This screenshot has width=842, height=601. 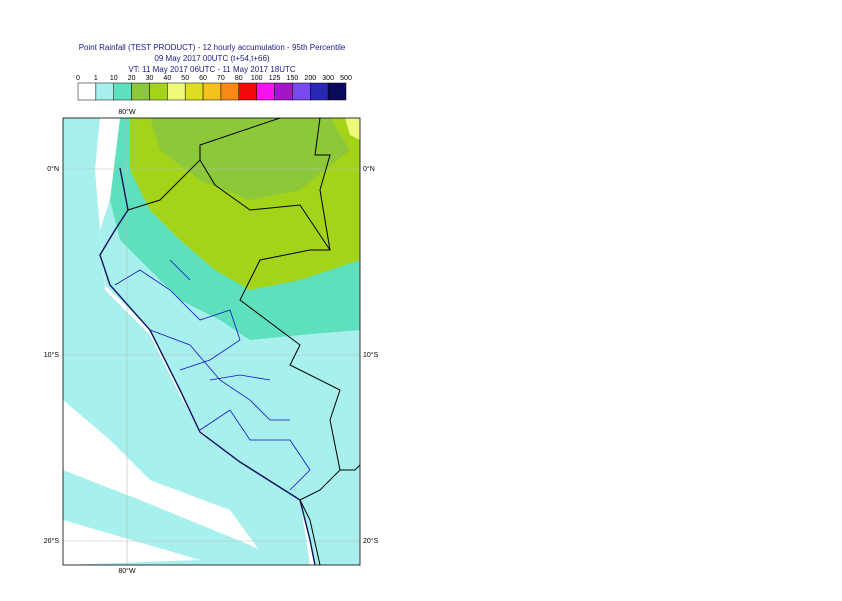 I want to click on legend-label: 500, so click(x=346, y=78).